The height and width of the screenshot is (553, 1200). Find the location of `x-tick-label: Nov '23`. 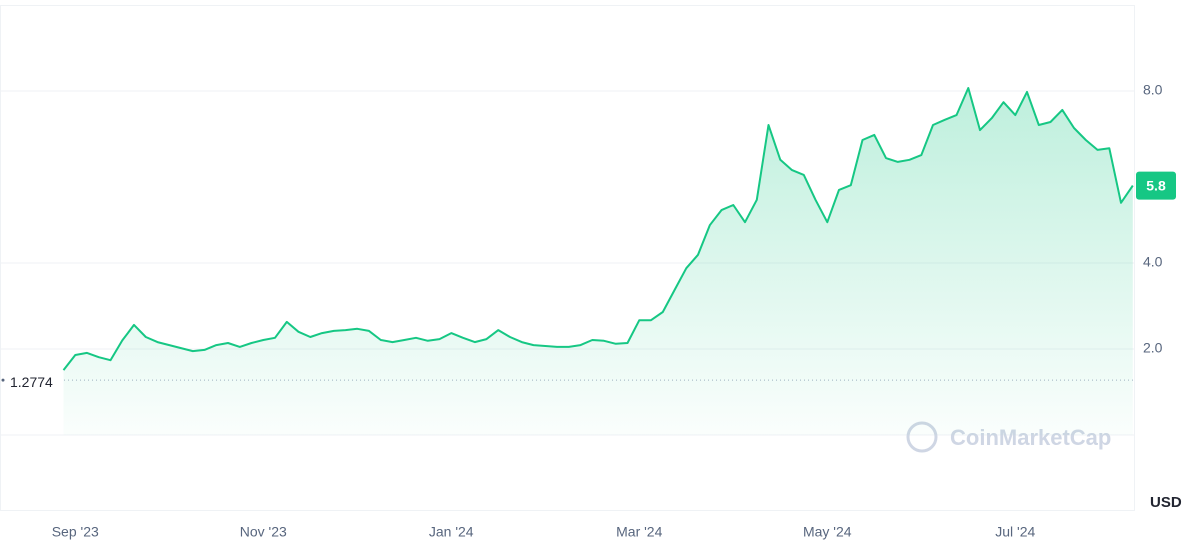

x-tick-label: Nov '23 is located at coordinates (263, 532).